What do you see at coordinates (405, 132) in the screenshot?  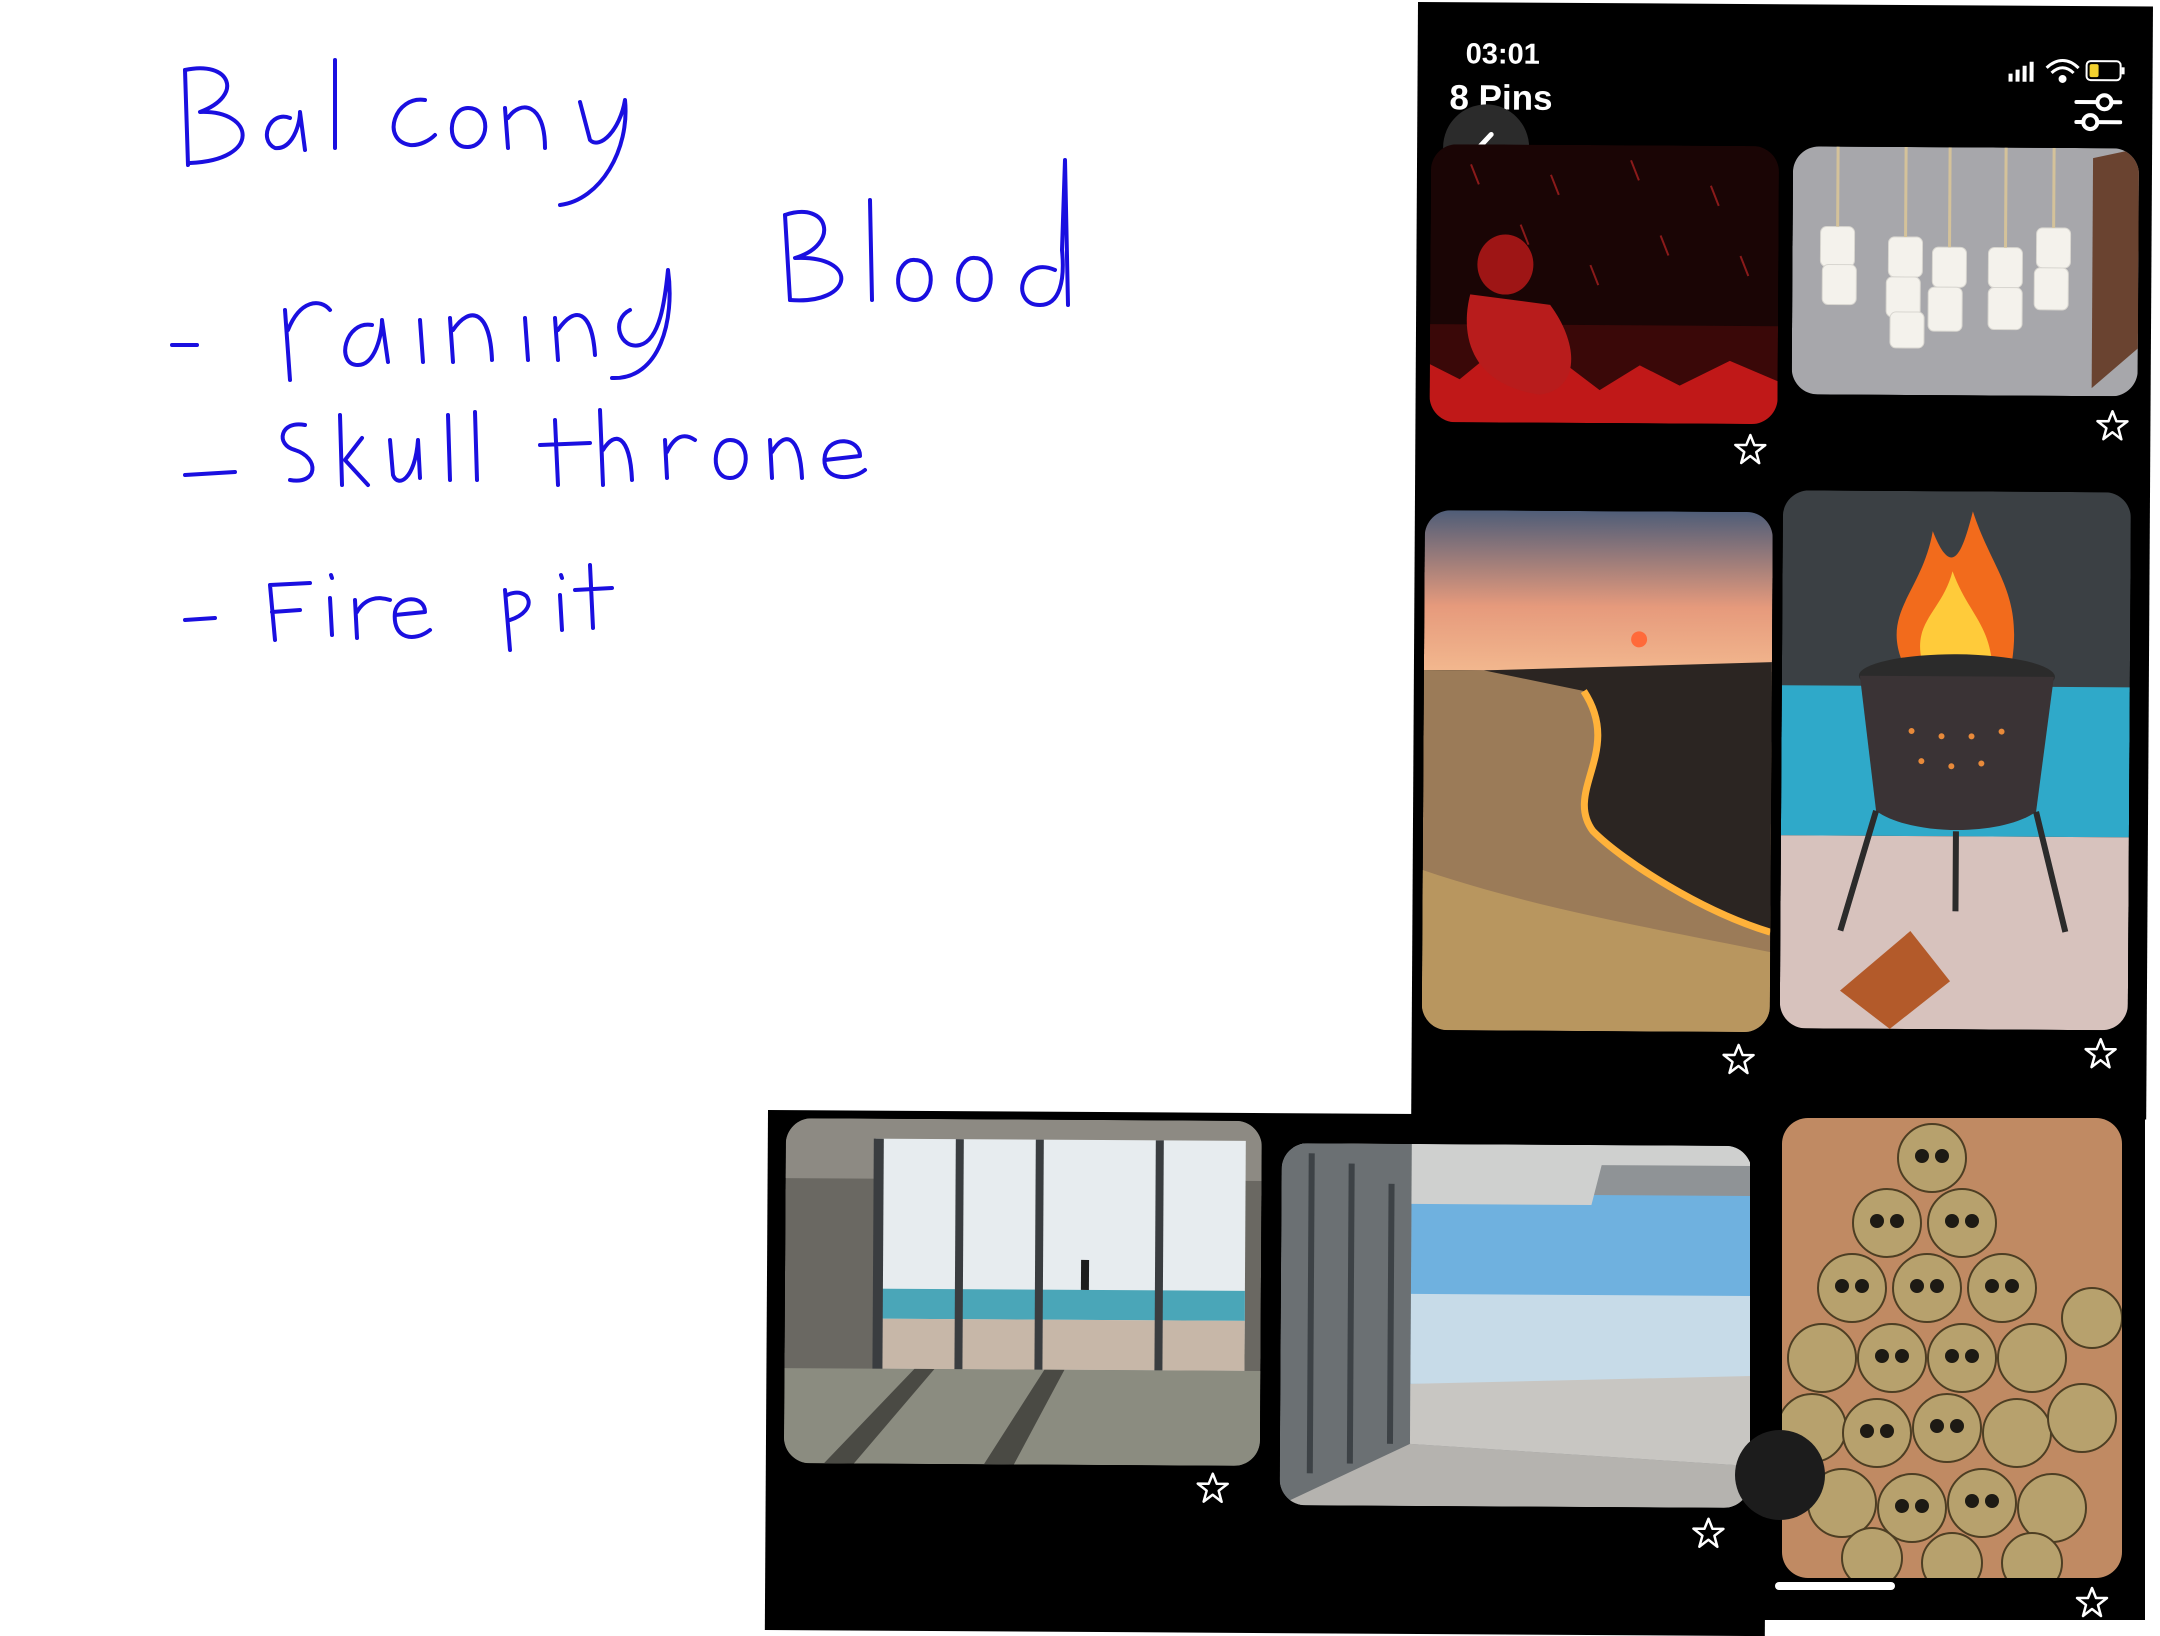 I see `note-title-balcony` at bounding box center [405, 132].